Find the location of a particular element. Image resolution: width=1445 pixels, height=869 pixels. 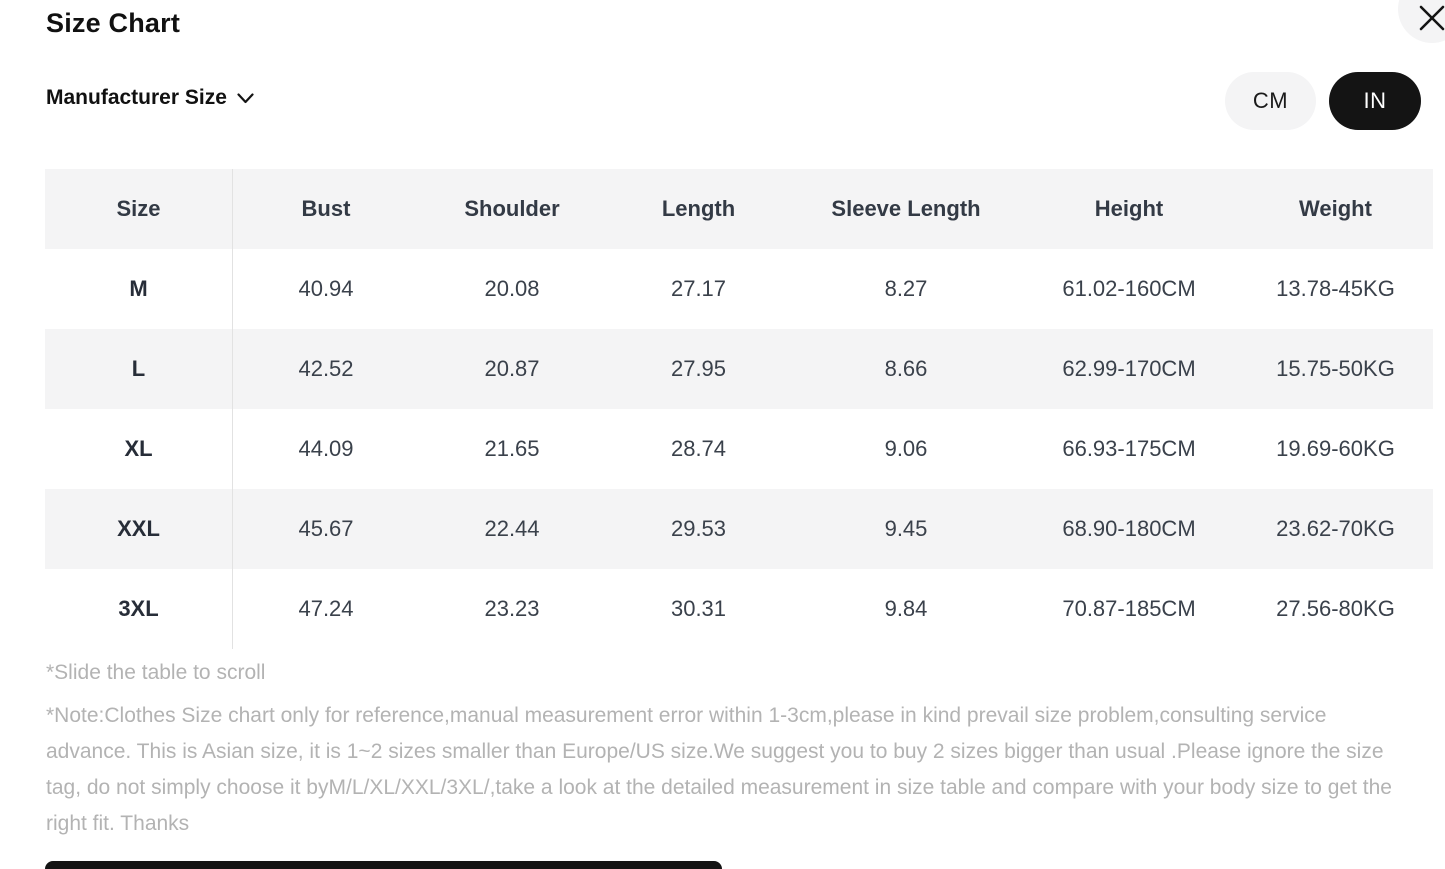

table-cell: 27.56-80KG is located at coordinates (1335, 608).